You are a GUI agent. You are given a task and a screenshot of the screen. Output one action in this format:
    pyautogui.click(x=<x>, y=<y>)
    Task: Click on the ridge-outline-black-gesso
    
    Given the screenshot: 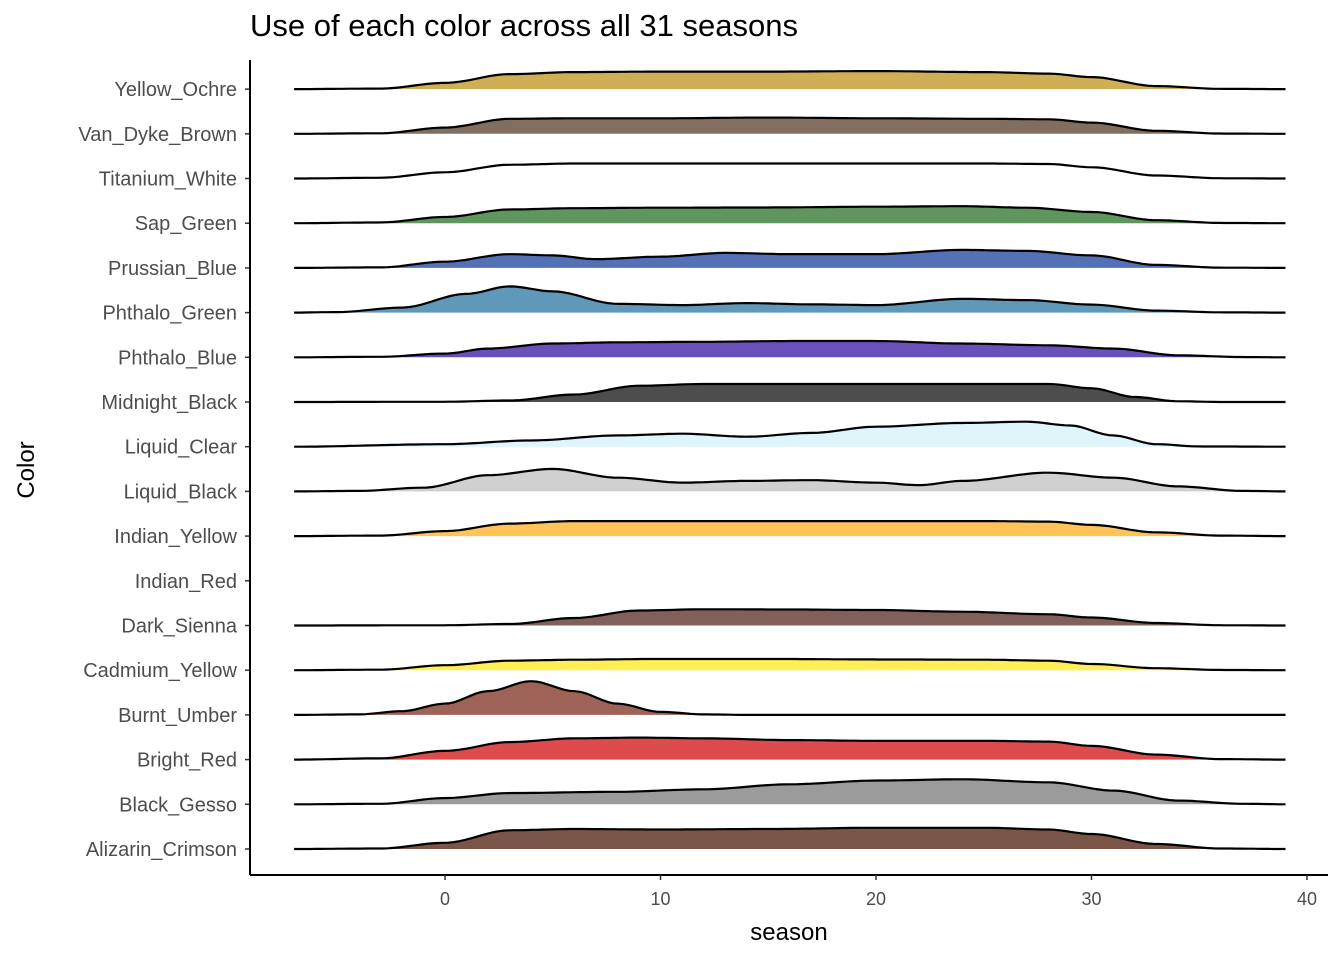 What is the action you would take?
    pyautogui.click(x=790, y=792)
    